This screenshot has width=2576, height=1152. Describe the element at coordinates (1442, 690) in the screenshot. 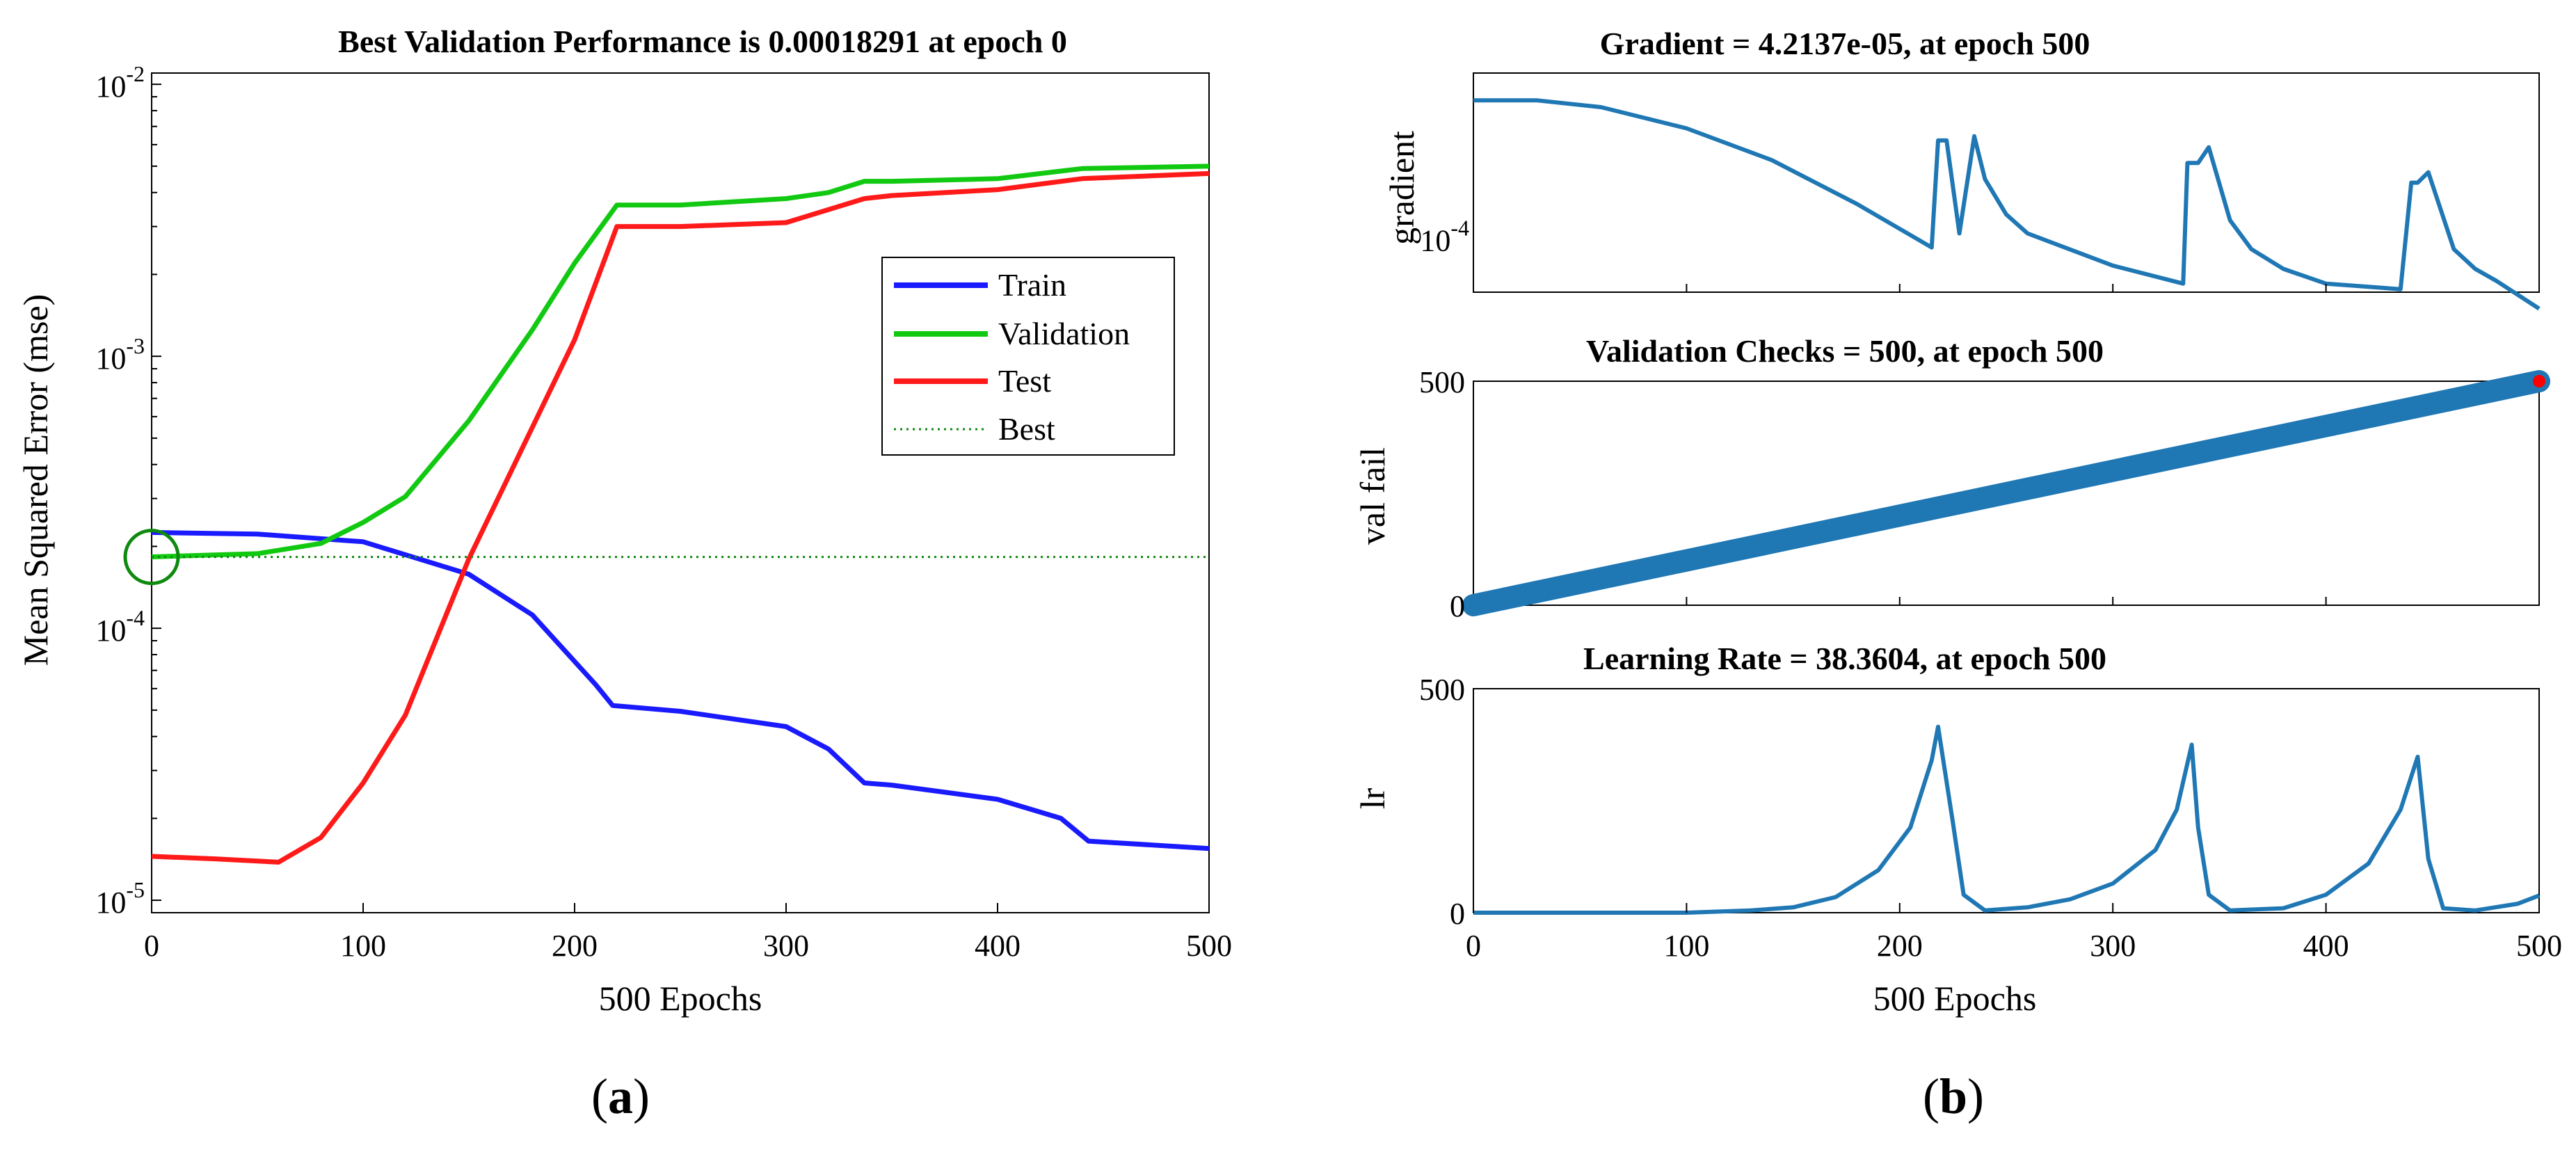

I see `y-tick-label-lr: 500` at that location.